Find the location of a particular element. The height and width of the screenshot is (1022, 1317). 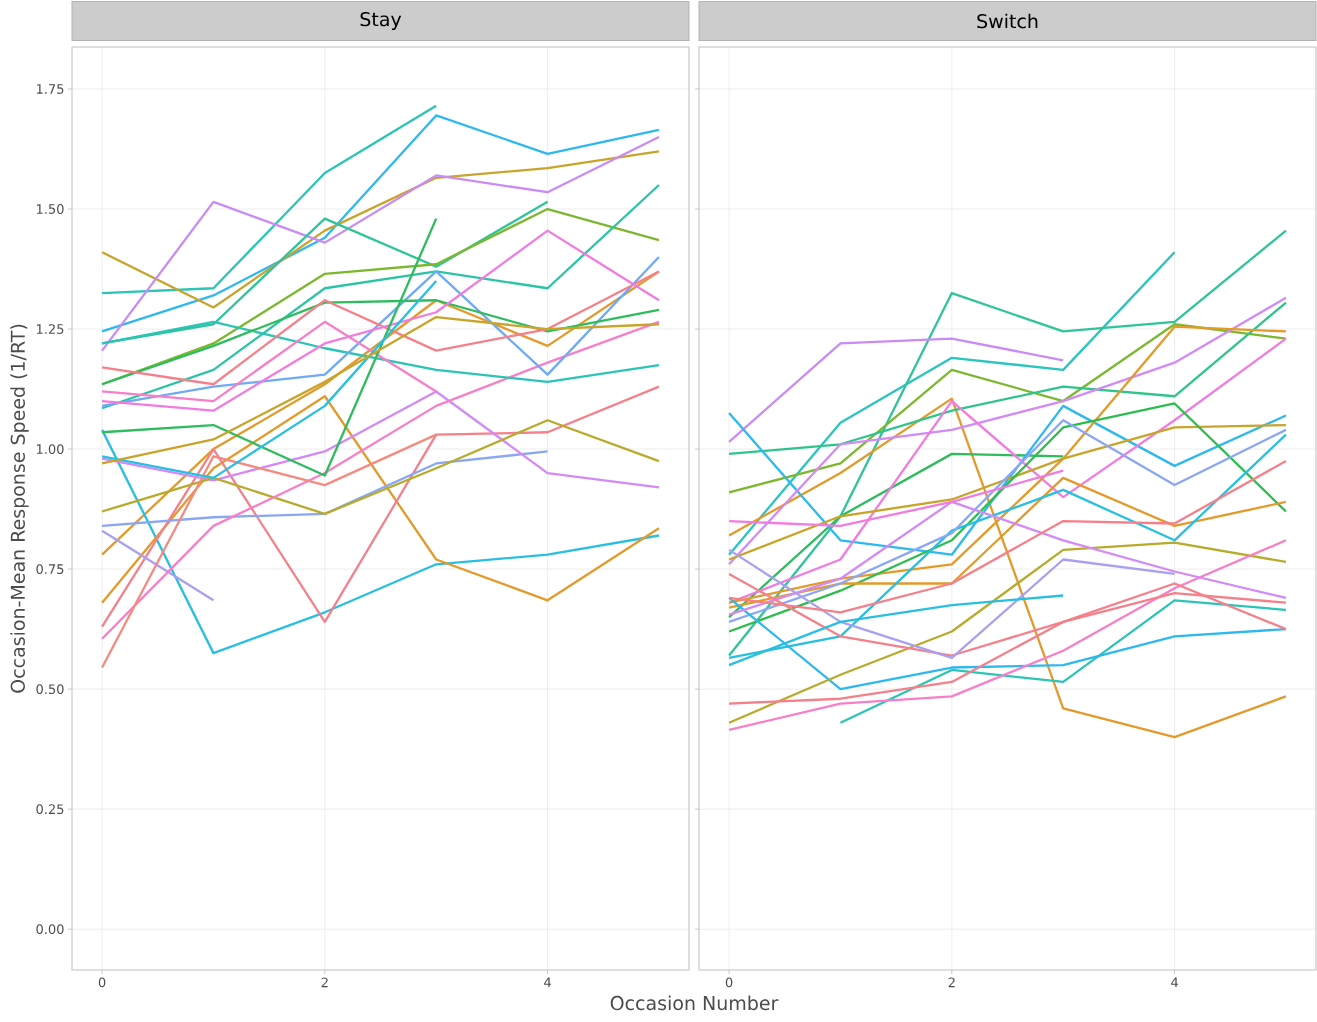

chart-title: Switch is located at coordinates (1007, 21).